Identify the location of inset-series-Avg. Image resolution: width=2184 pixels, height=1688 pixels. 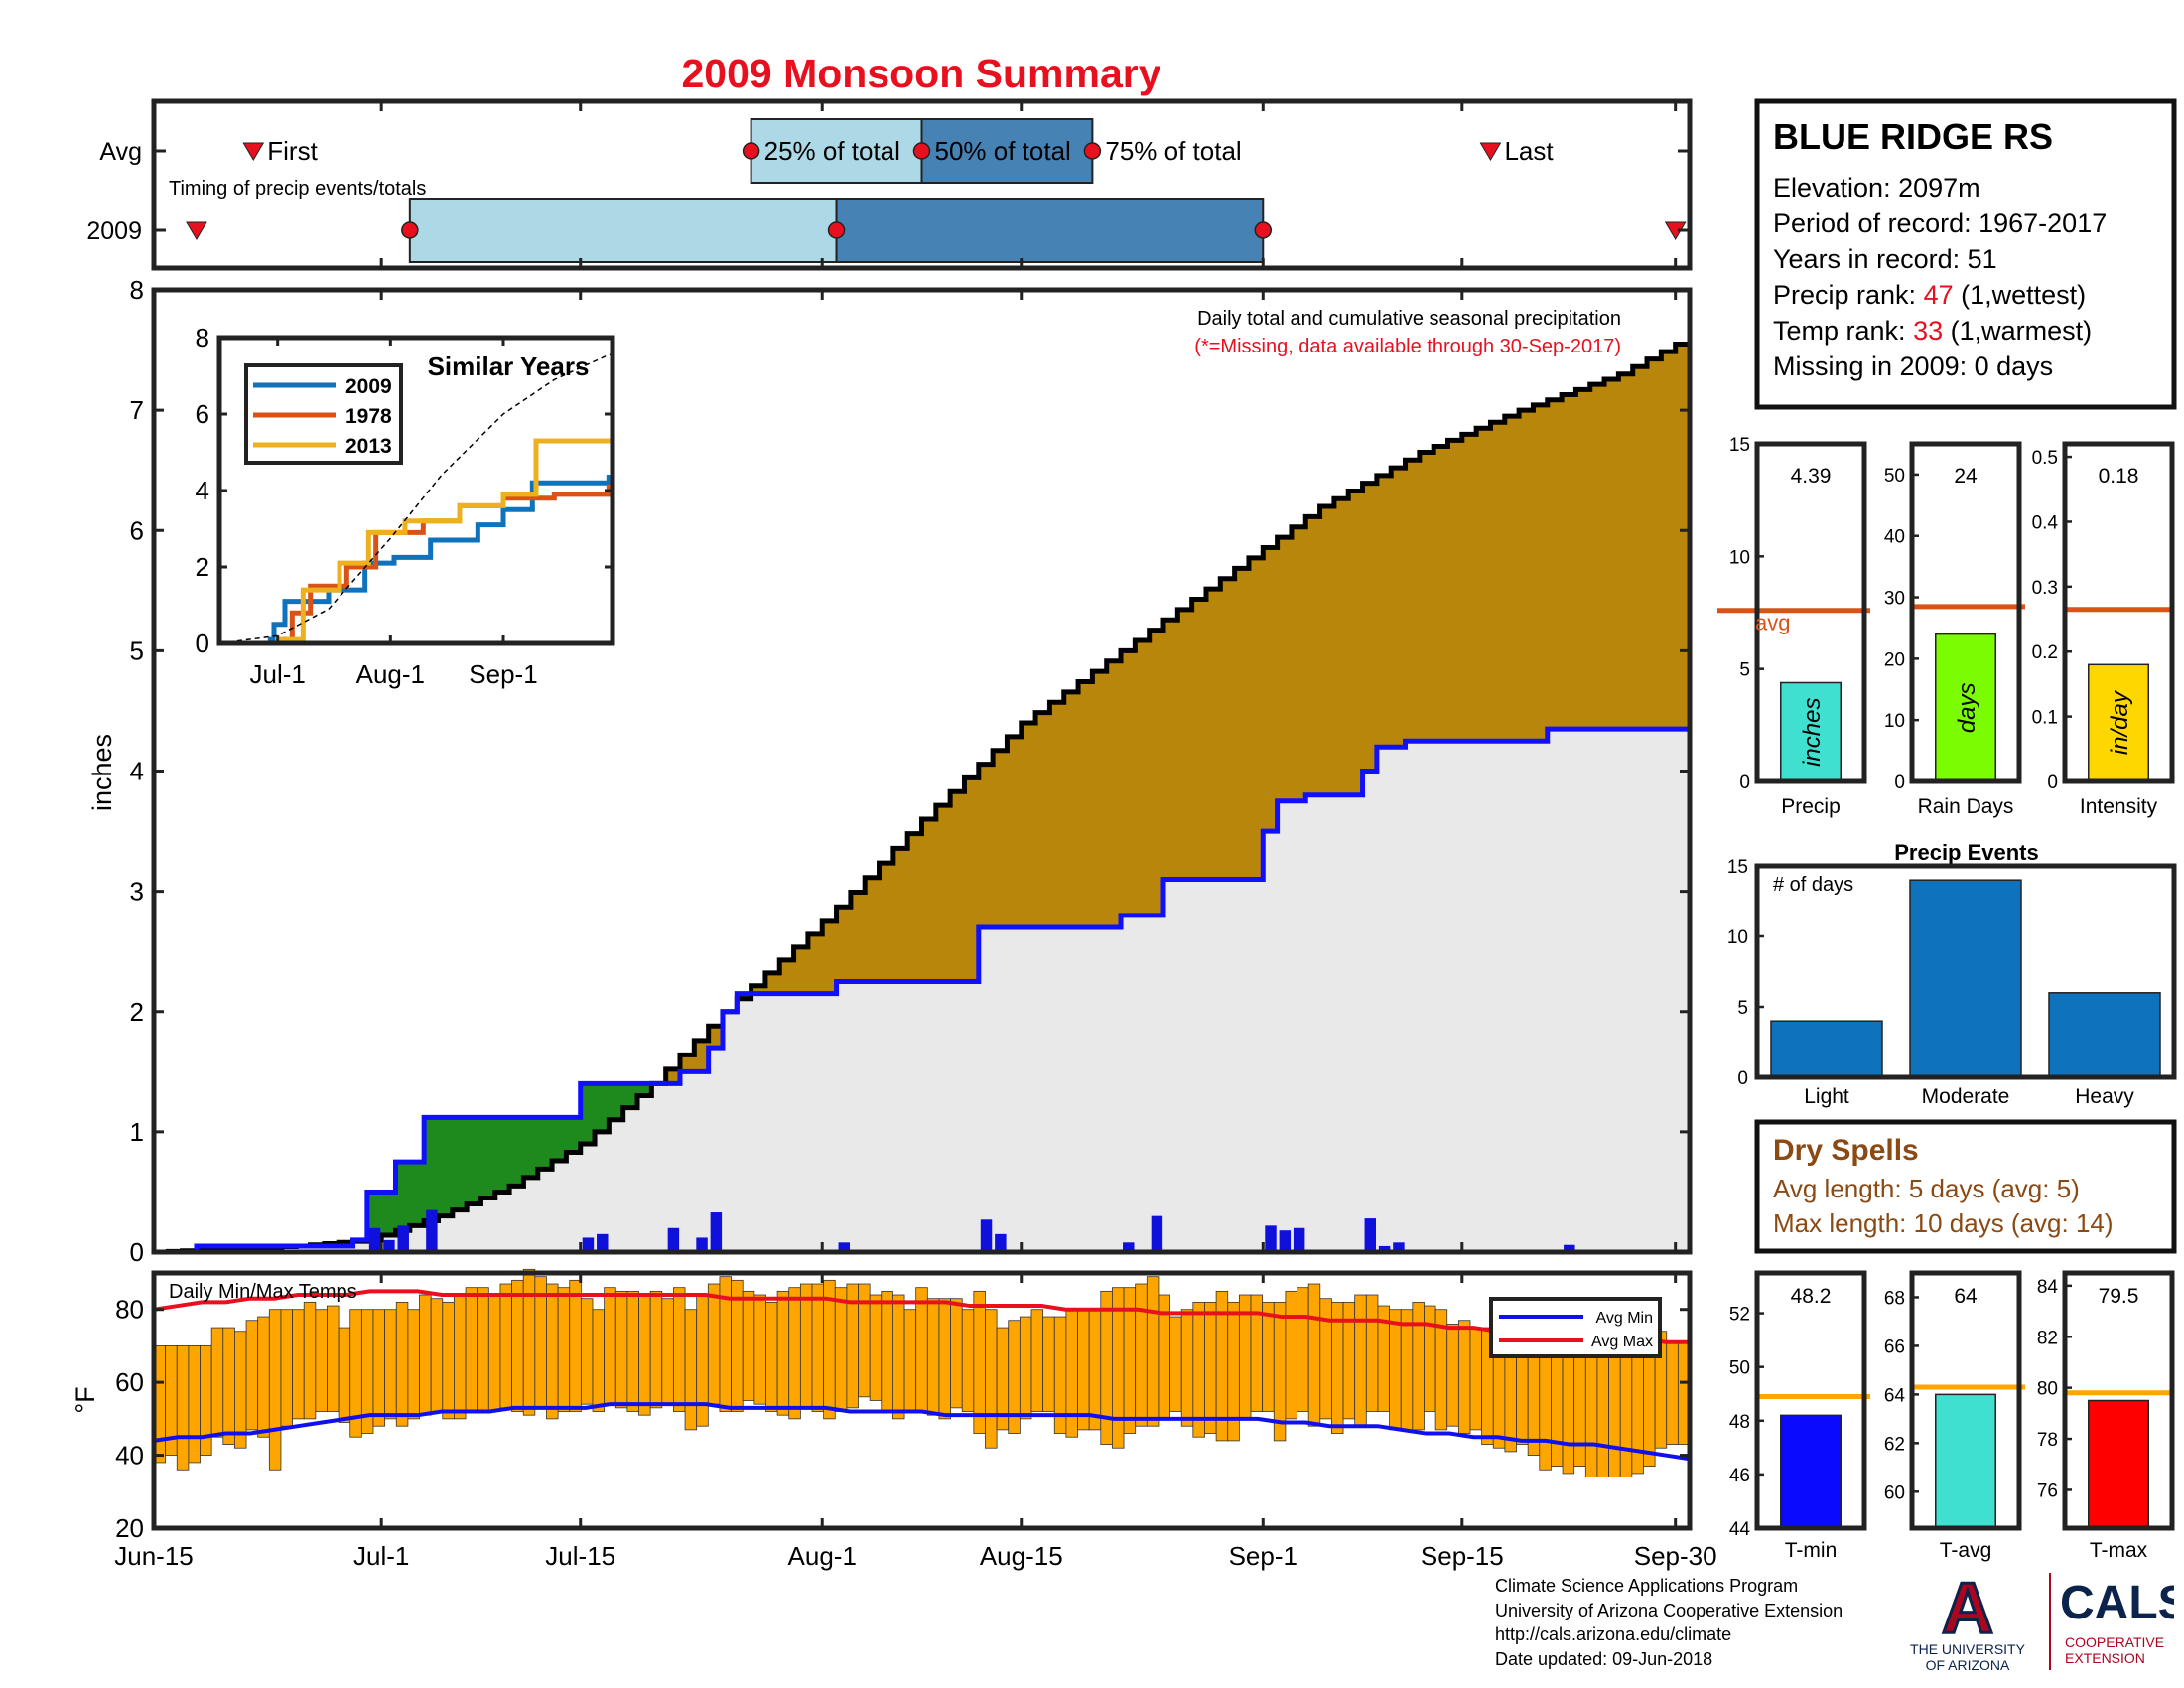
(415, 498).